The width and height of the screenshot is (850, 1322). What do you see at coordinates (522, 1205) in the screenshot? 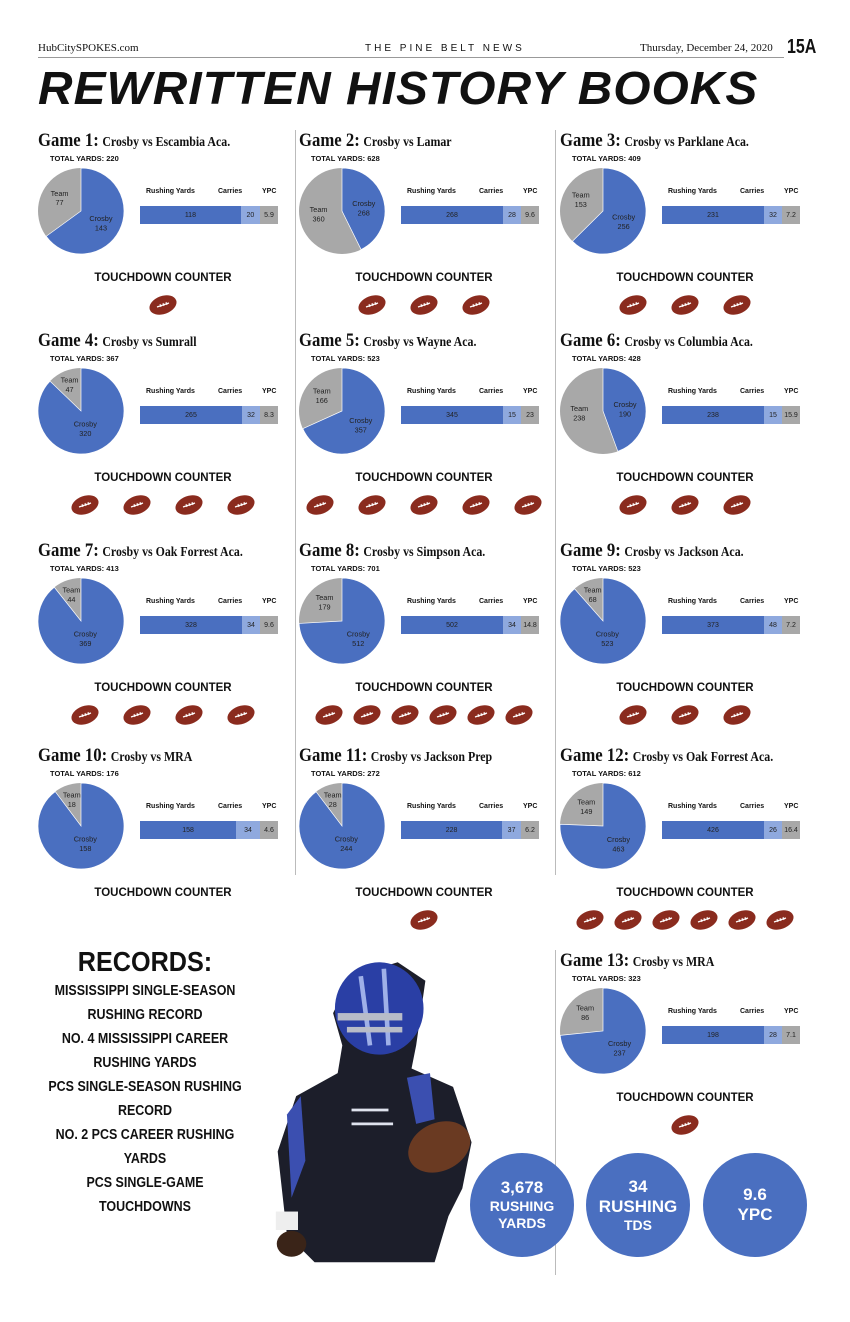
I see `total-rushing-yards-badge: 3,678 RUSHING YARDS` at bounding box center [522, 1205].